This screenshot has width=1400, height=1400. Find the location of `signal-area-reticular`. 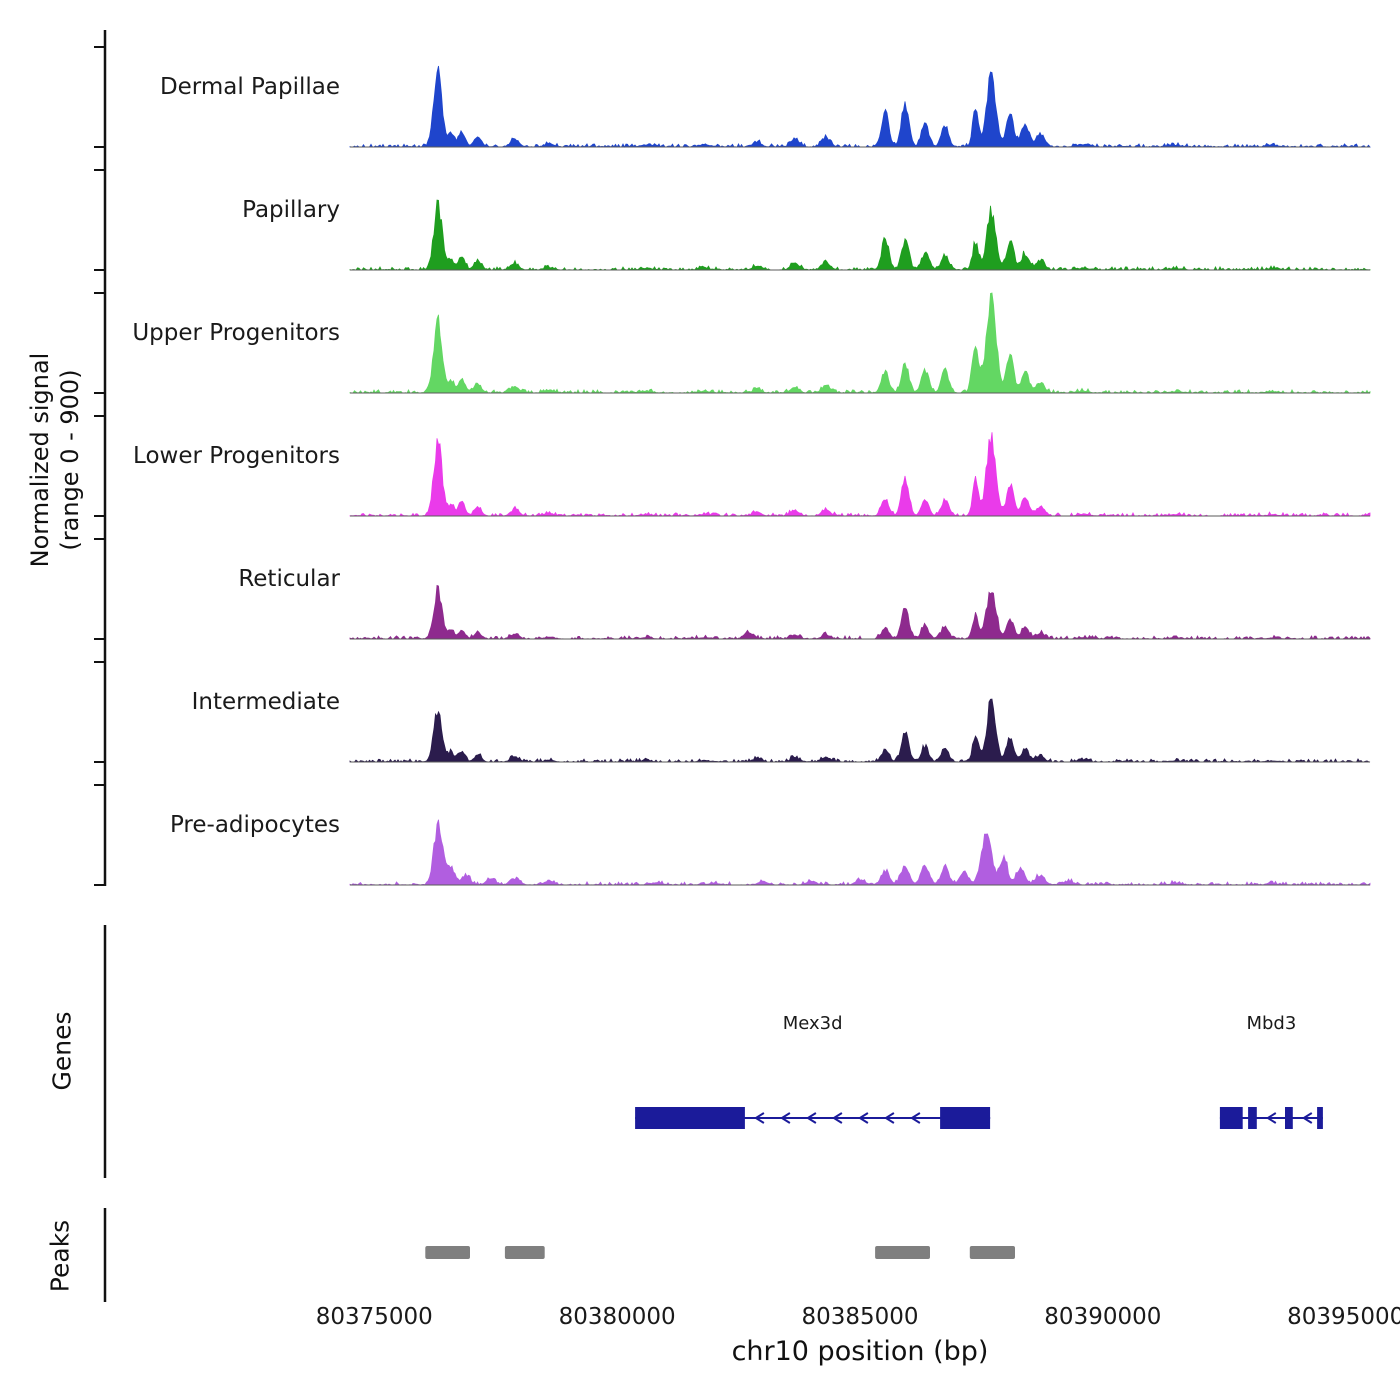

signal-area-reticular is located at coordinates (860, 612).